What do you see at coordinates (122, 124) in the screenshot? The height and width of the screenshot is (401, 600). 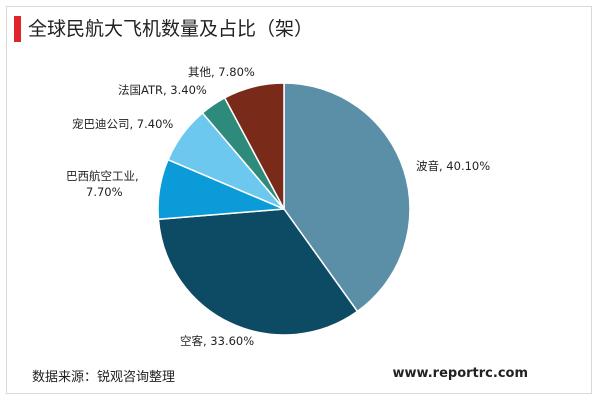 I see `slice-label-4: 宠巴迪公司, 7.40%` at bounding box center [122, 124].